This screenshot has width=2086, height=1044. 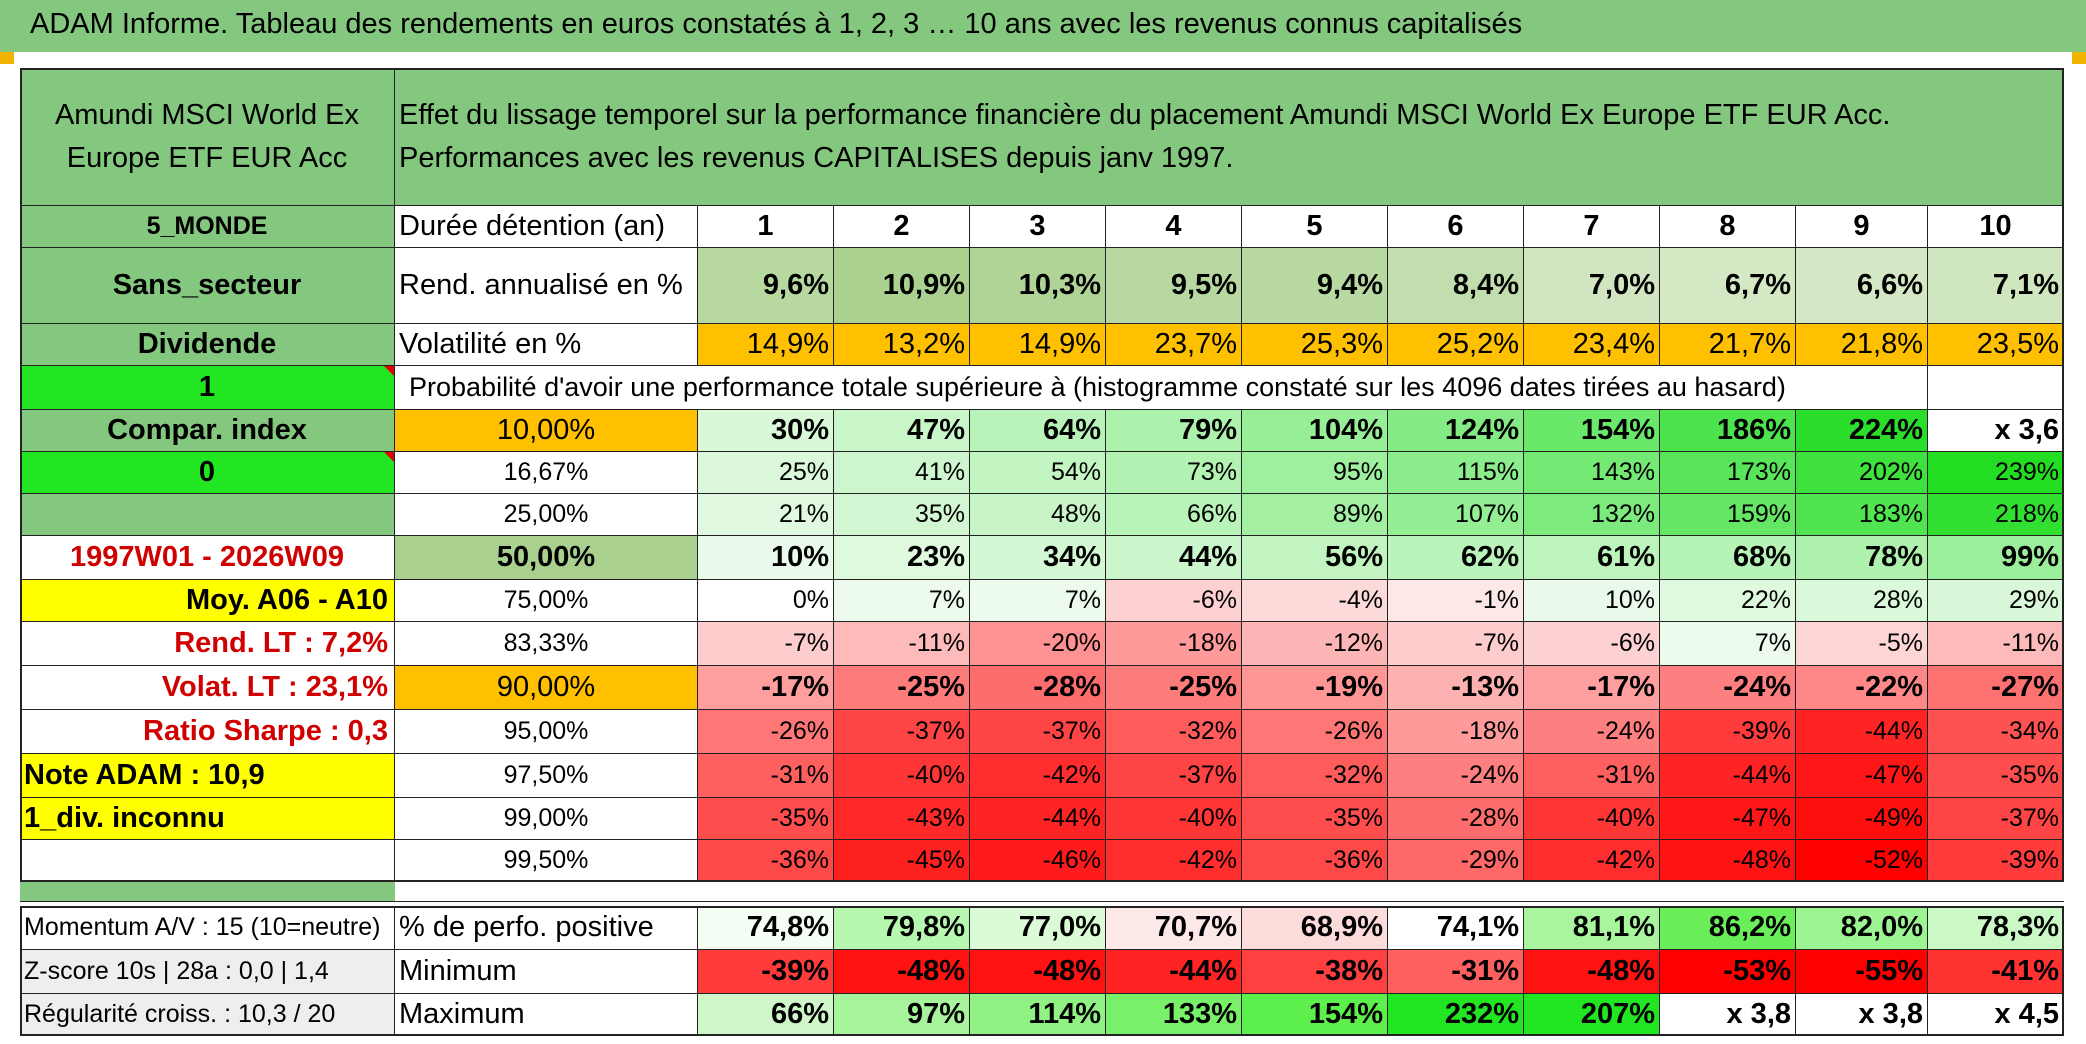 What do you see at coordinates (1456, 227) in the screenshot?
I see `year-header: 6` at bounding box center [1456, 227].